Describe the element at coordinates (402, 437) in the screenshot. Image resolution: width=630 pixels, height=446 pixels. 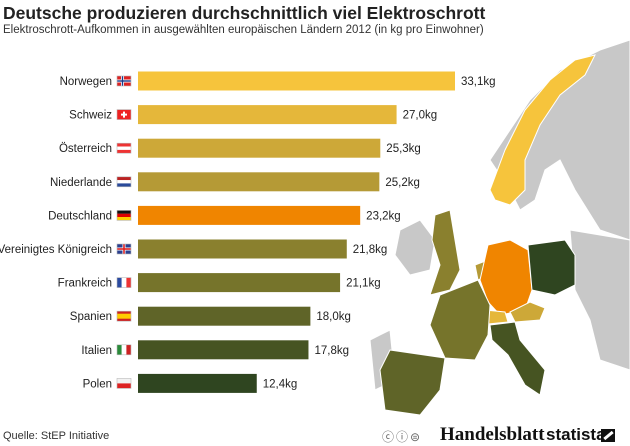
I see `creative-commons-icon: ⓒⓘ⊜` at that location.